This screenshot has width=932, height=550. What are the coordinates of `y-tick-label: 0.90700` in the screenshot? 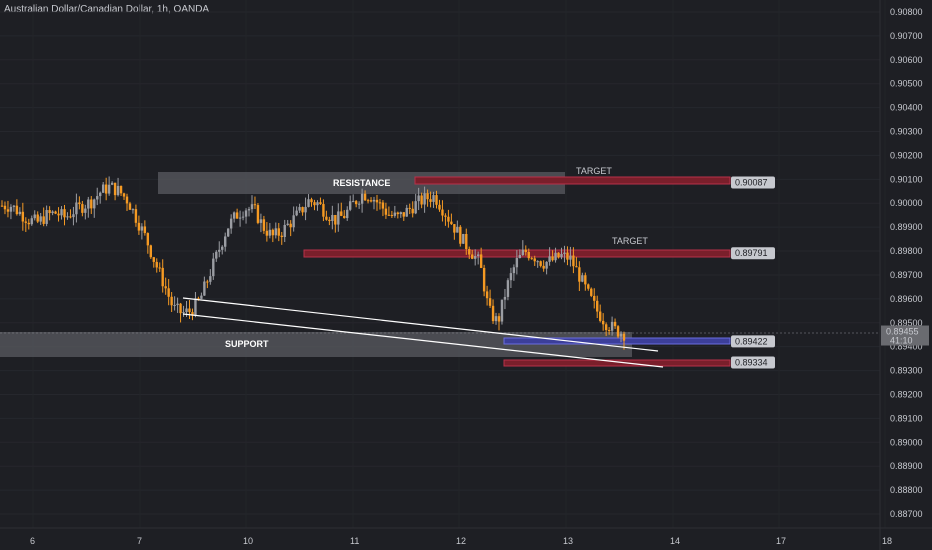 It's located at (906, 36).